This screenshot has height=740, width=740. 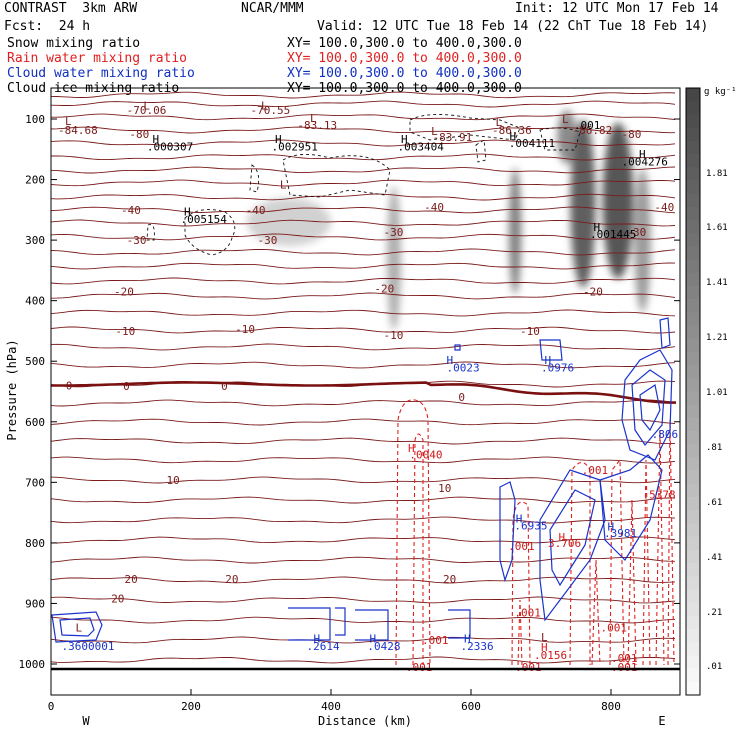 I want to click on x-tick-label-0: 0, so click(x=51, y=706).